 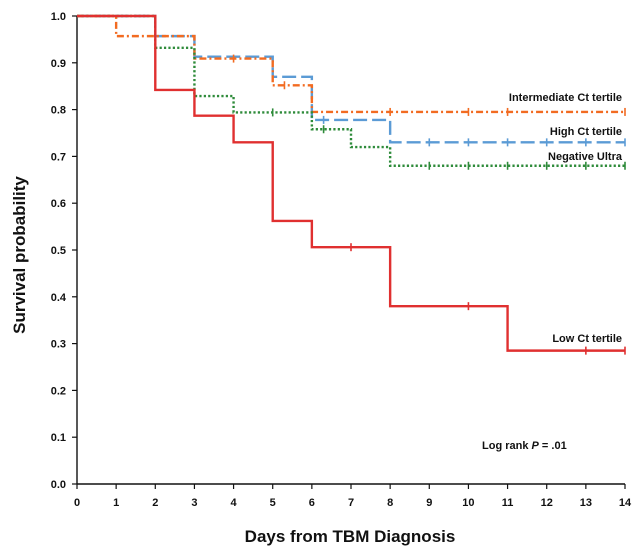 What do you see at coordinates (312, 503) in the screenshot?
I see `x-tick-label: 6` at bounding box center [312, 503].